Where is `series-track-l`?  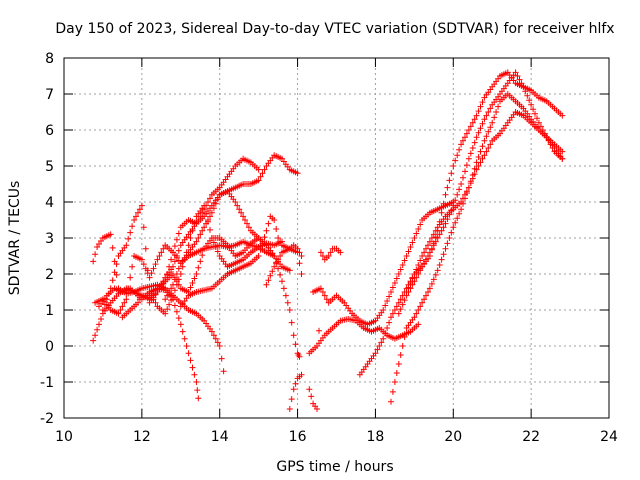
series-track-l is located at coordinates (325, 328).